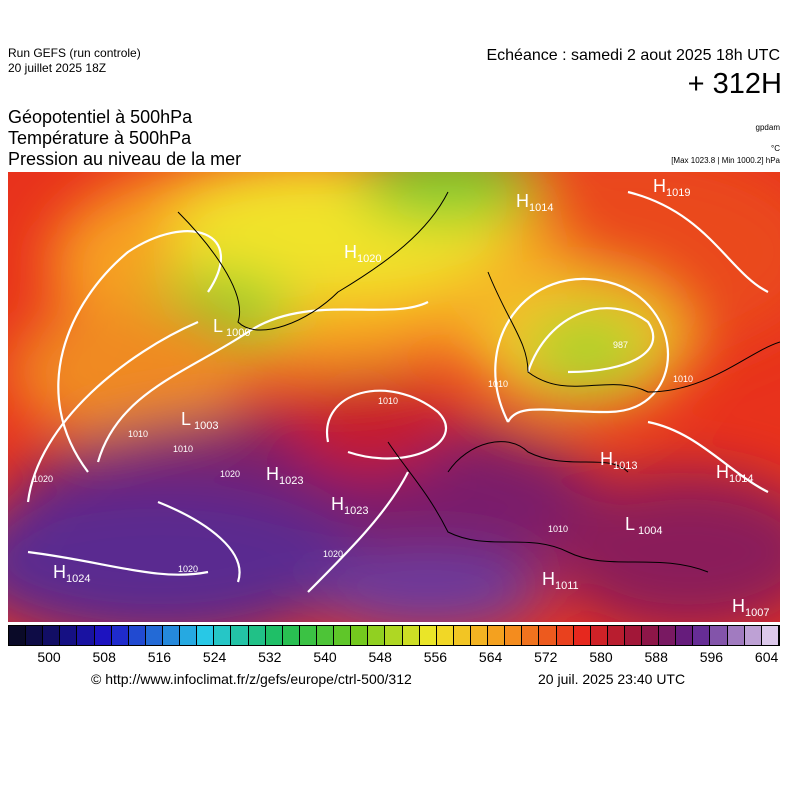  I want to click on unit: °C, so click(775, 148).